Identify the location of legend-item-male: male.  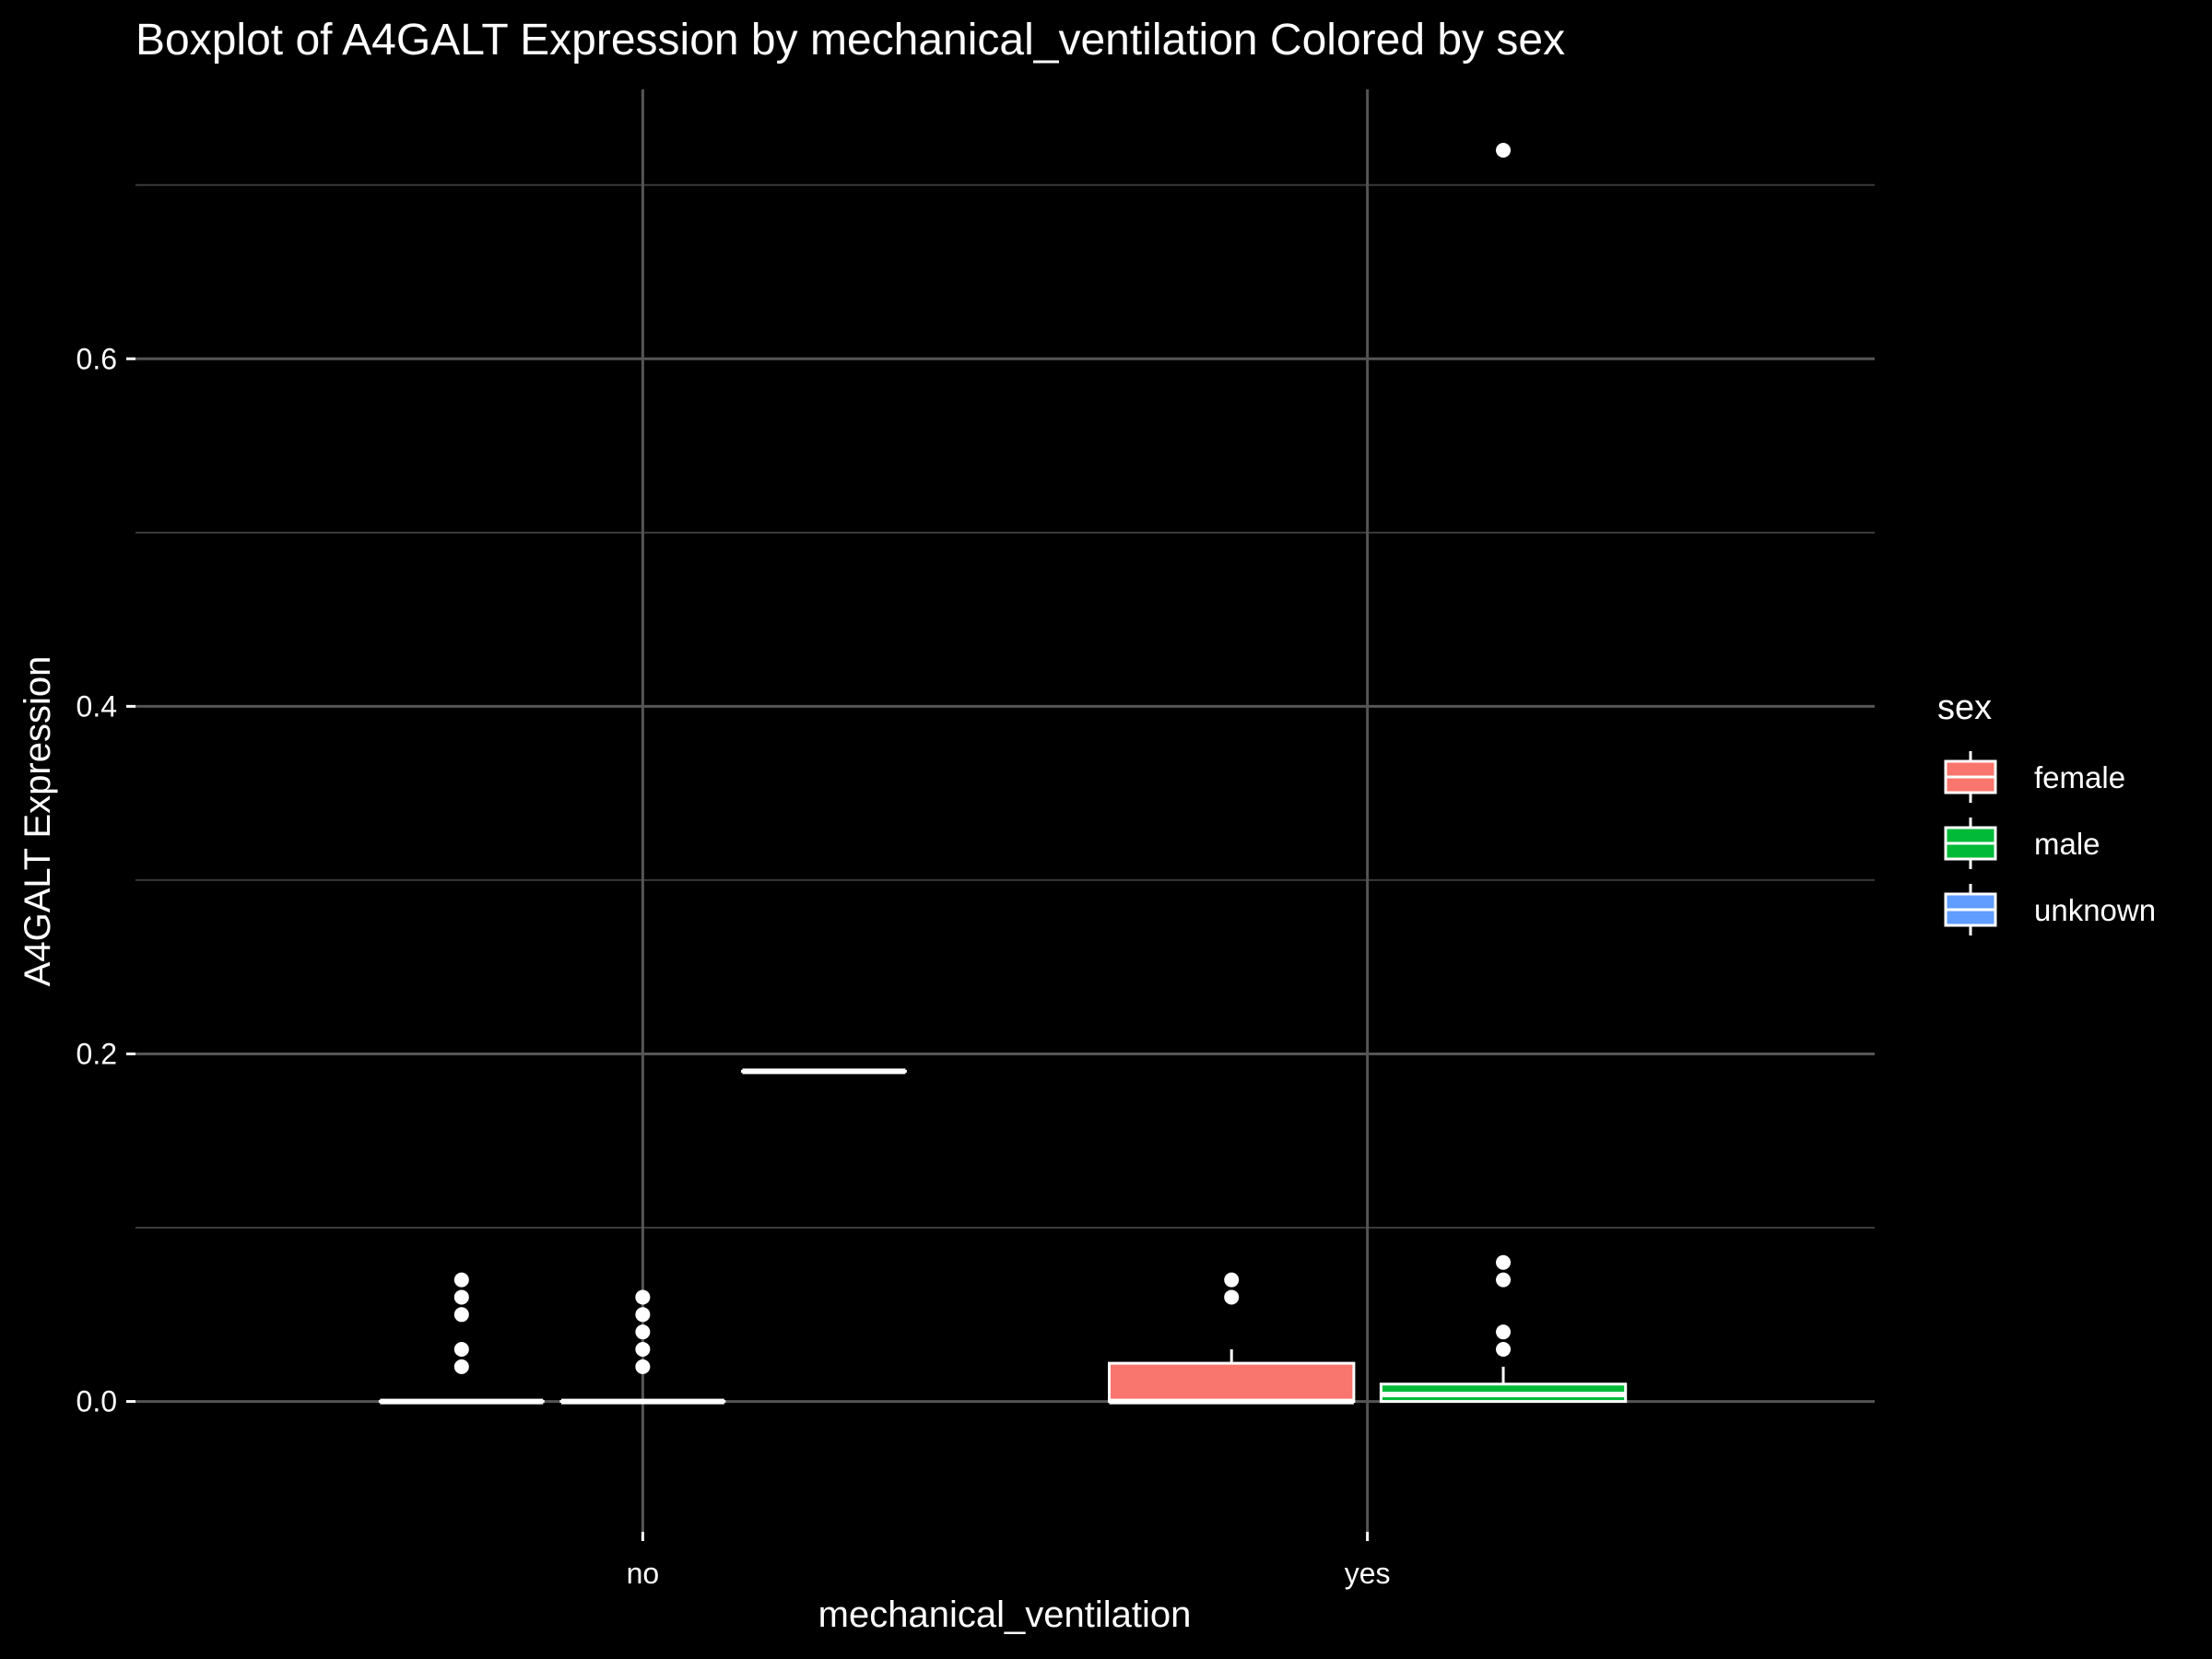
(2022, 843).